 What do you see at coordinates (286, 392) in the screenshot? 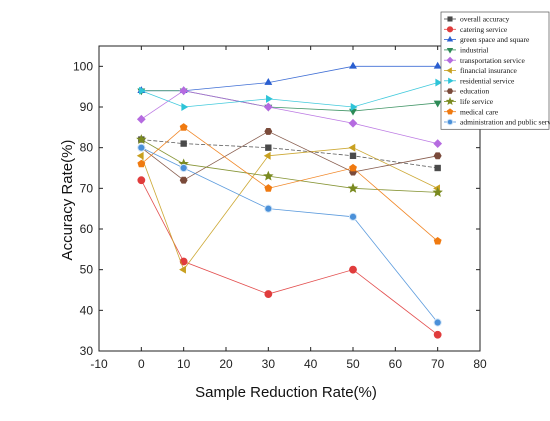
I see `x-axis-title: Sample Reduction Rate(%)` at bounding box center [286, 392].